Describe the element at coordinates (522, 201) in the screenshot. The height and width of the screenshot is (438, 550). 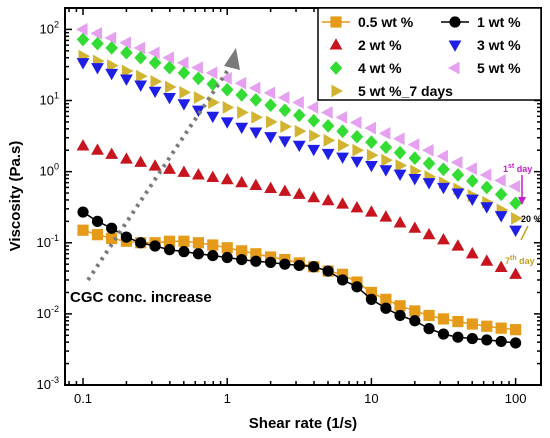
I see `day-arrow-head` at that location.